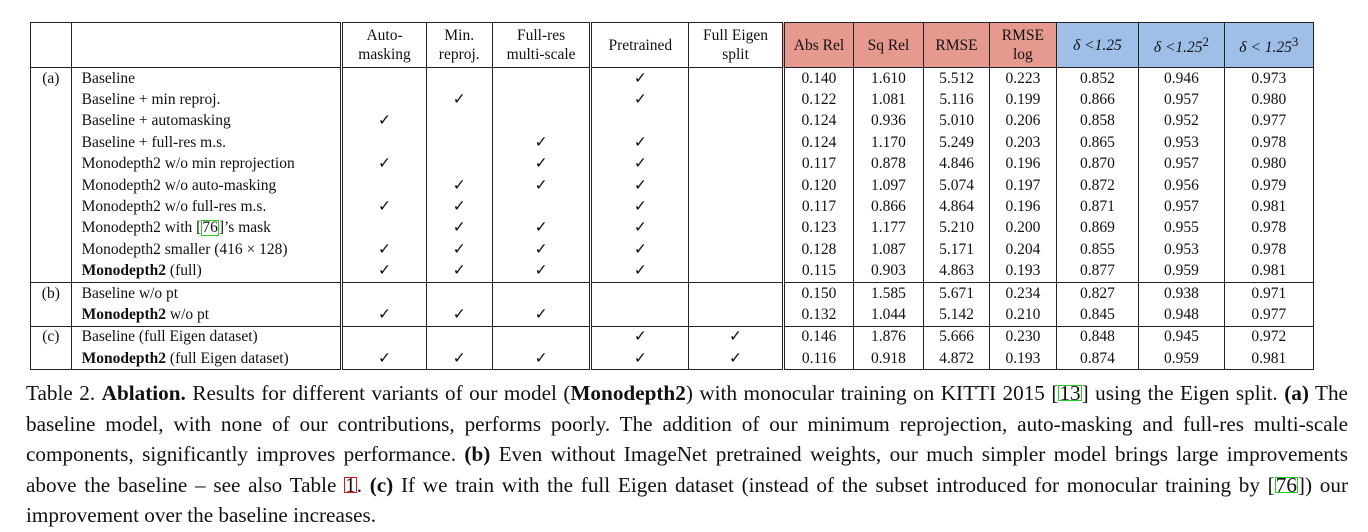  What do you see at coordinates (888, 45) in the screenshot?
I see `header-sqrel: Sq Rel` at bounding box center [888, 45].